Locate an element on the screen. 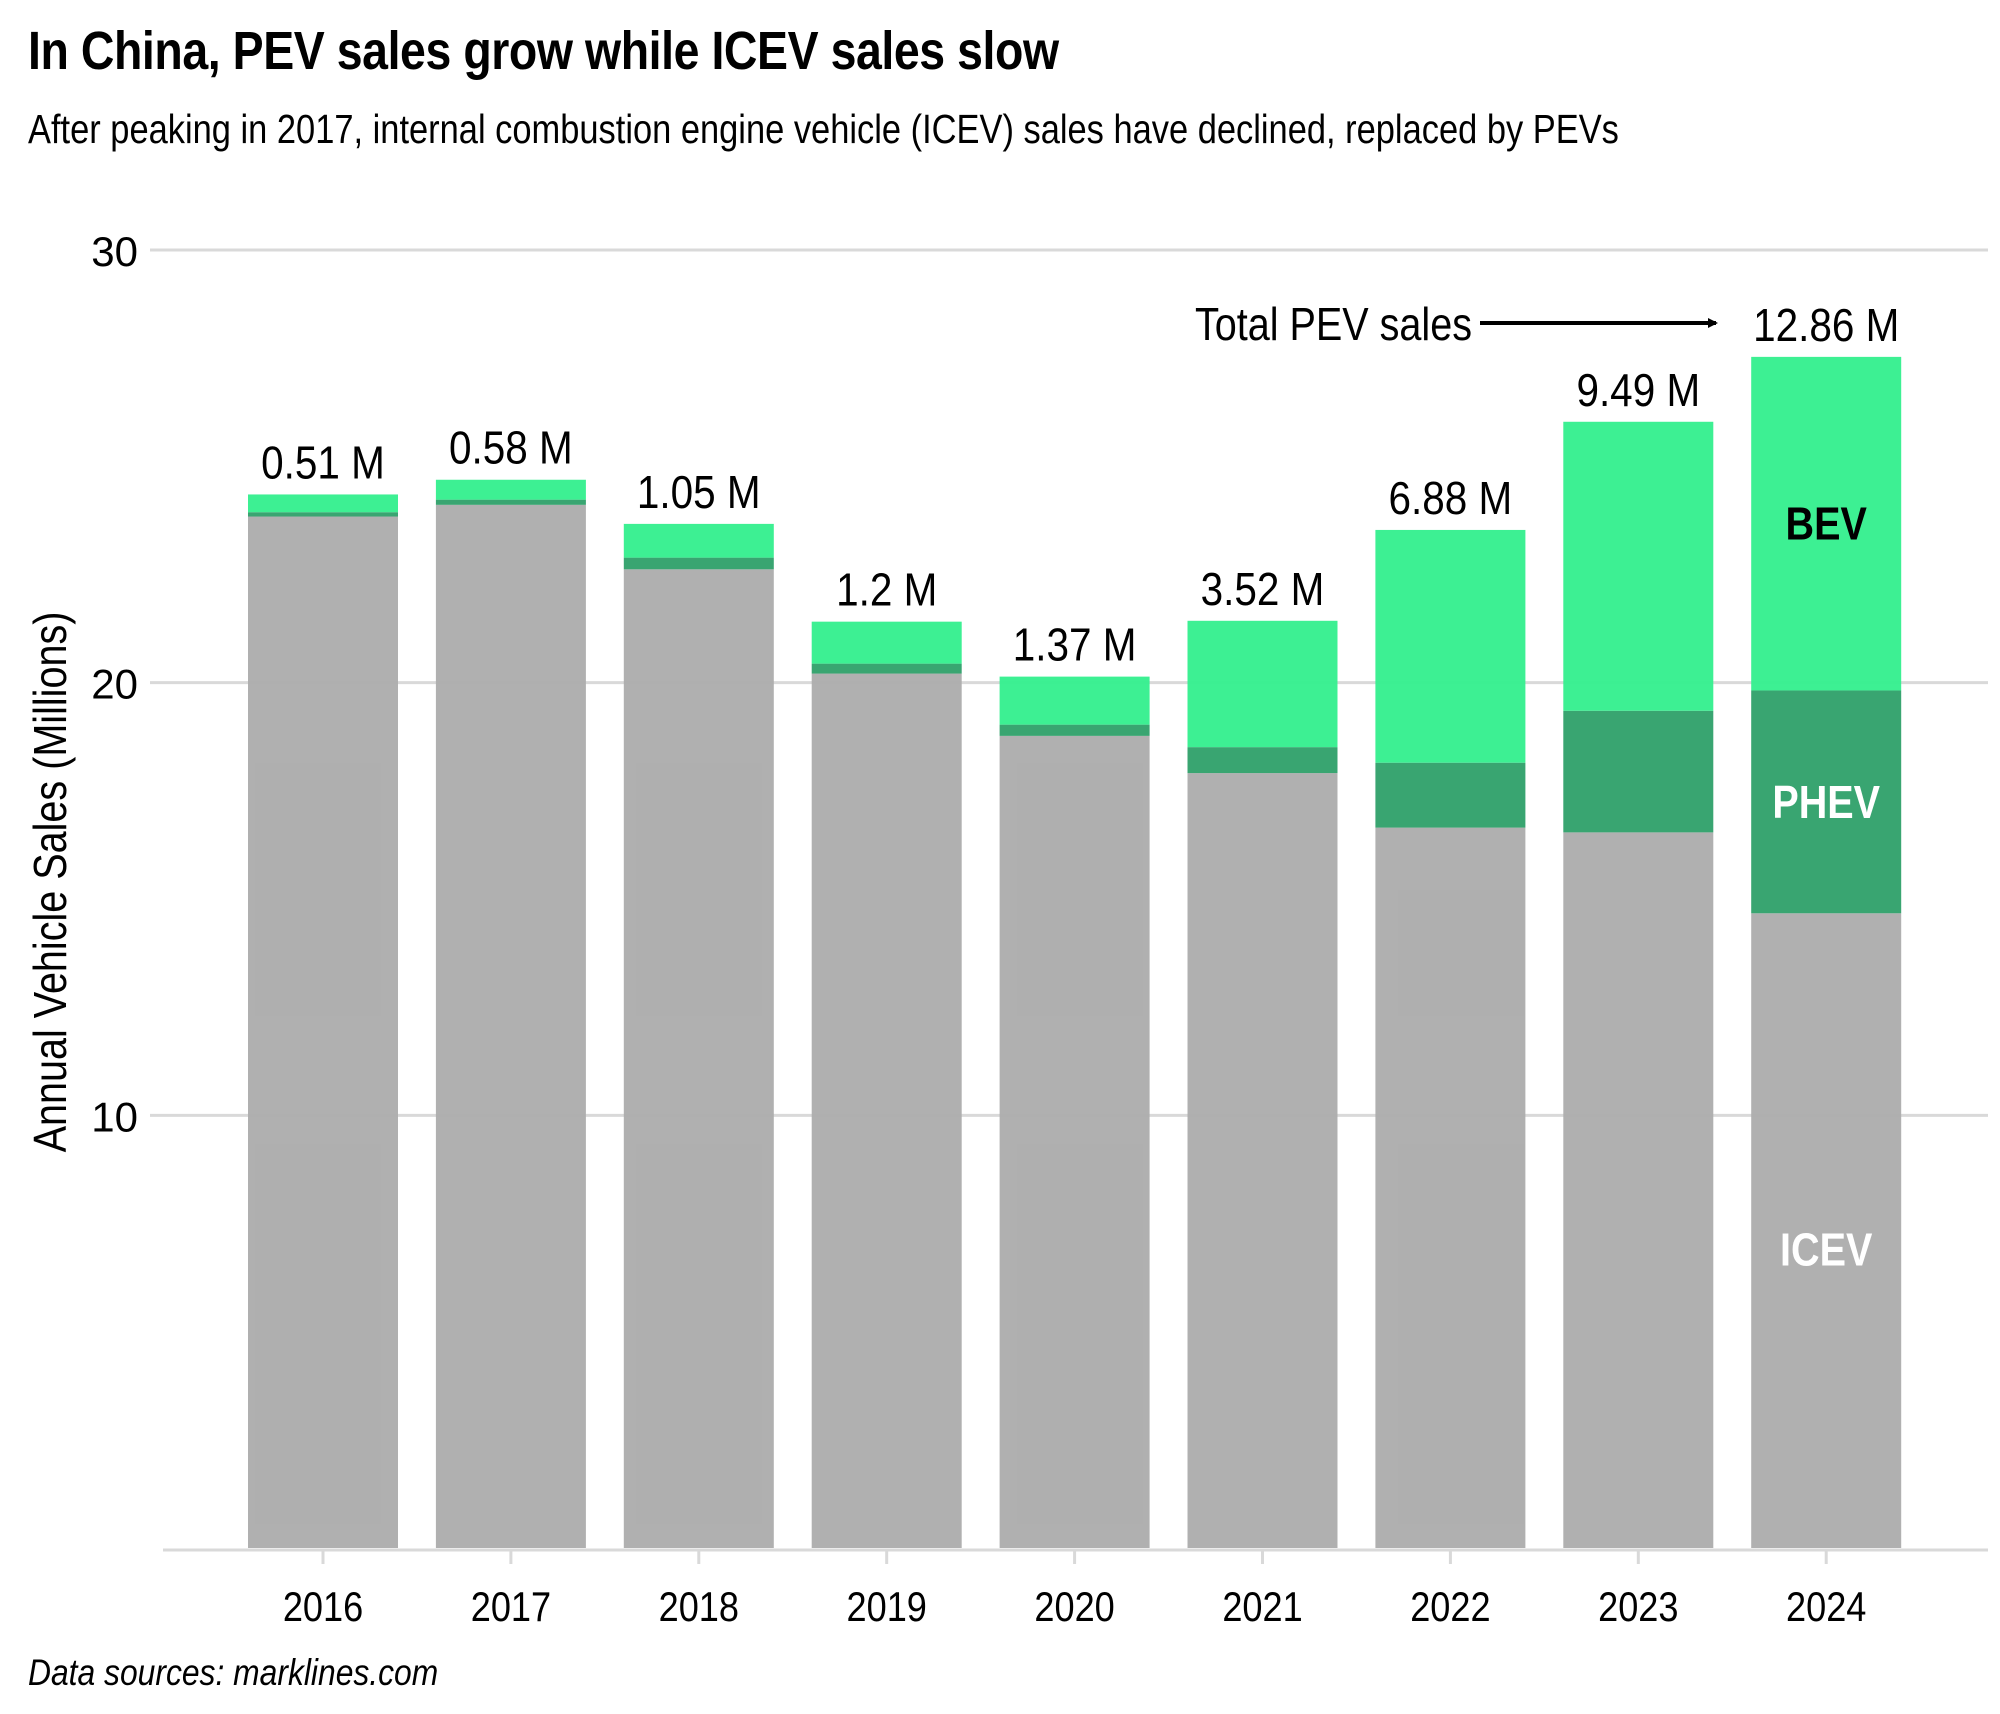  bar-segment-icev-2022 is located at coordinates (1450, 1187).